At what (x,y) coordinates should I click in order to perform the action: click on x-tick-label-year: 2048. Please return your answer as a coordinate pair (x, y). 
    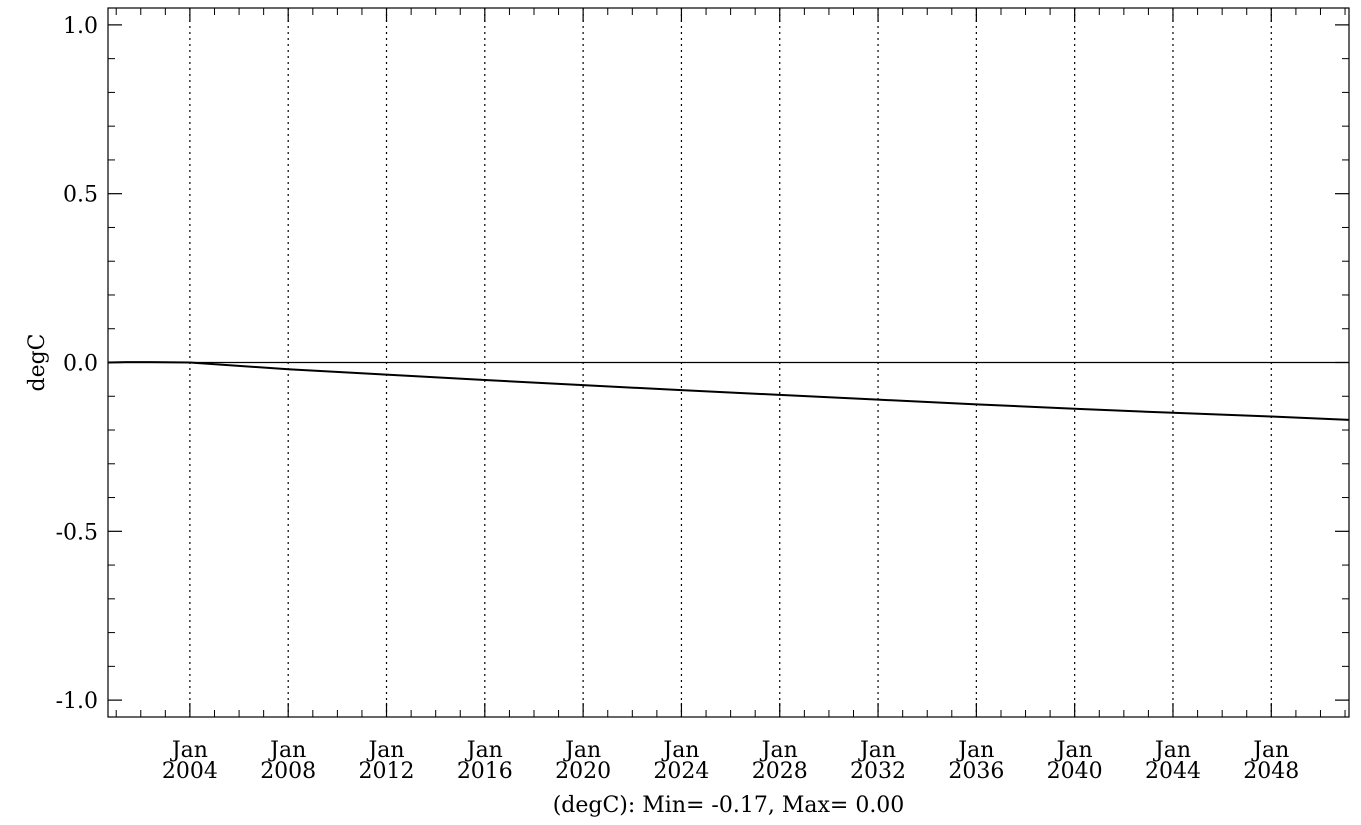
    Looking at the image, I should click on (1271, 771).